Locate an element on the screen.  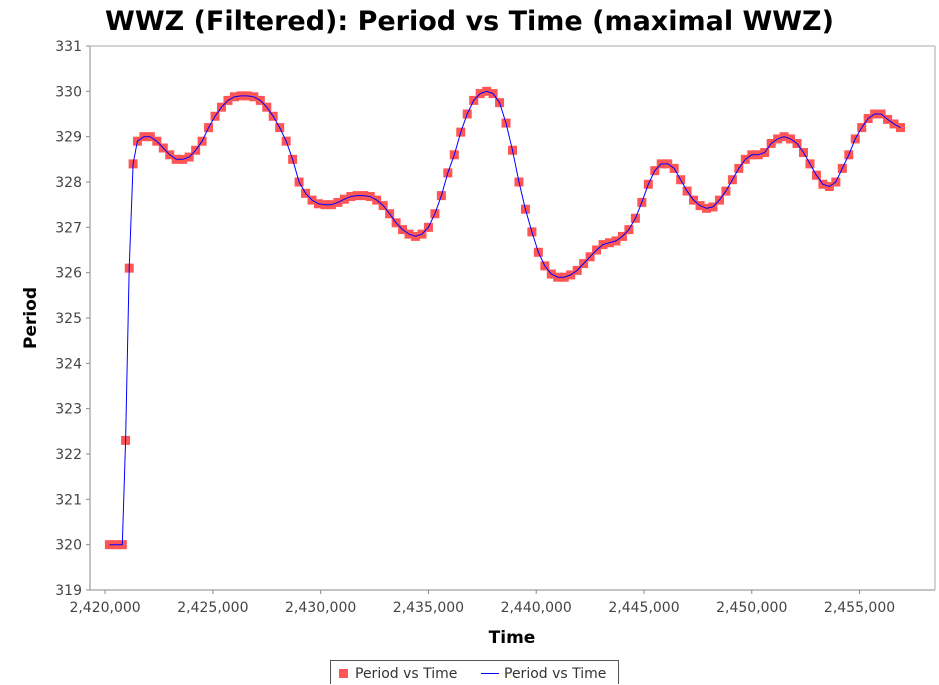
y-tick-label: 320 is located at coordinates (68, 546).